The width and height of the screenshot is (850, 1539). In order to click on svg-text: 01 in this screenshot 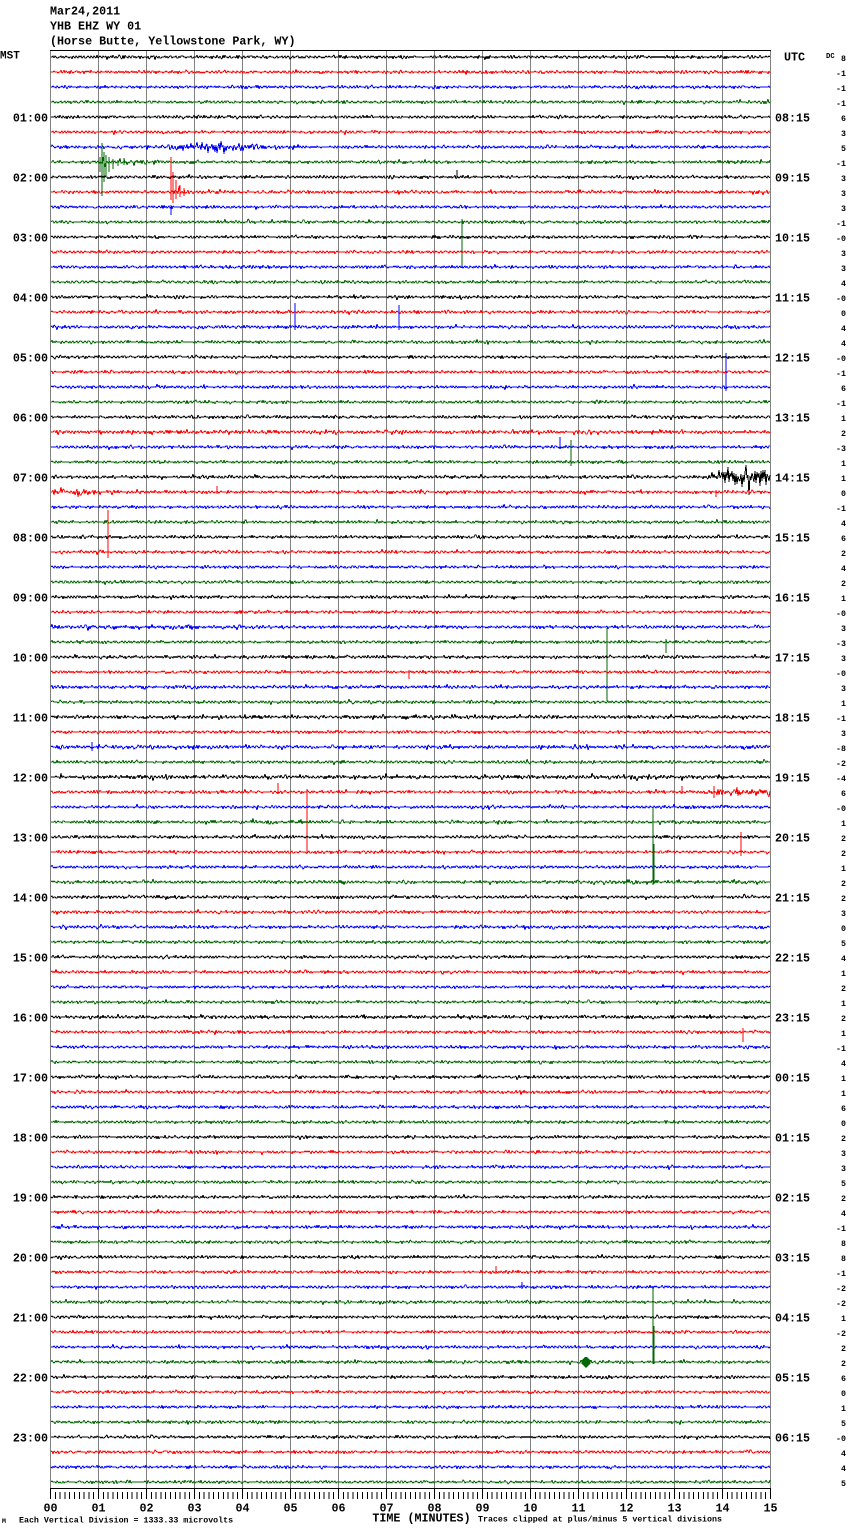, I will do `click(98, 1509)`.